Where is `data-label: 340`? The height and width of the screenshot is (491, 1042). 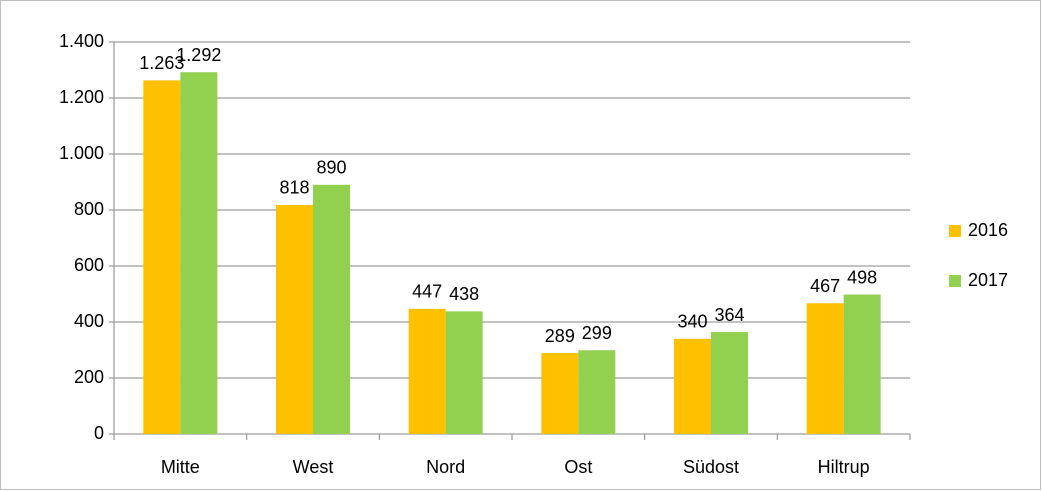 data-label: 340 is located at coordinates (692, 322).